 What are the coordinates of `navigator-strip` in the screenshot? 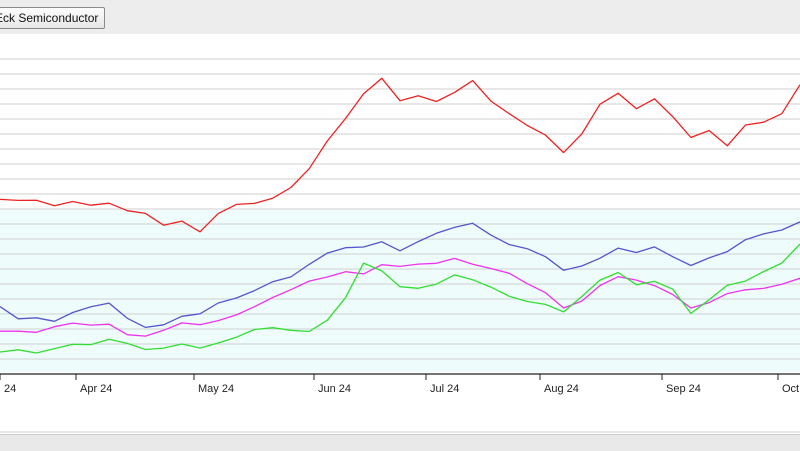 It's located at (400, 442).